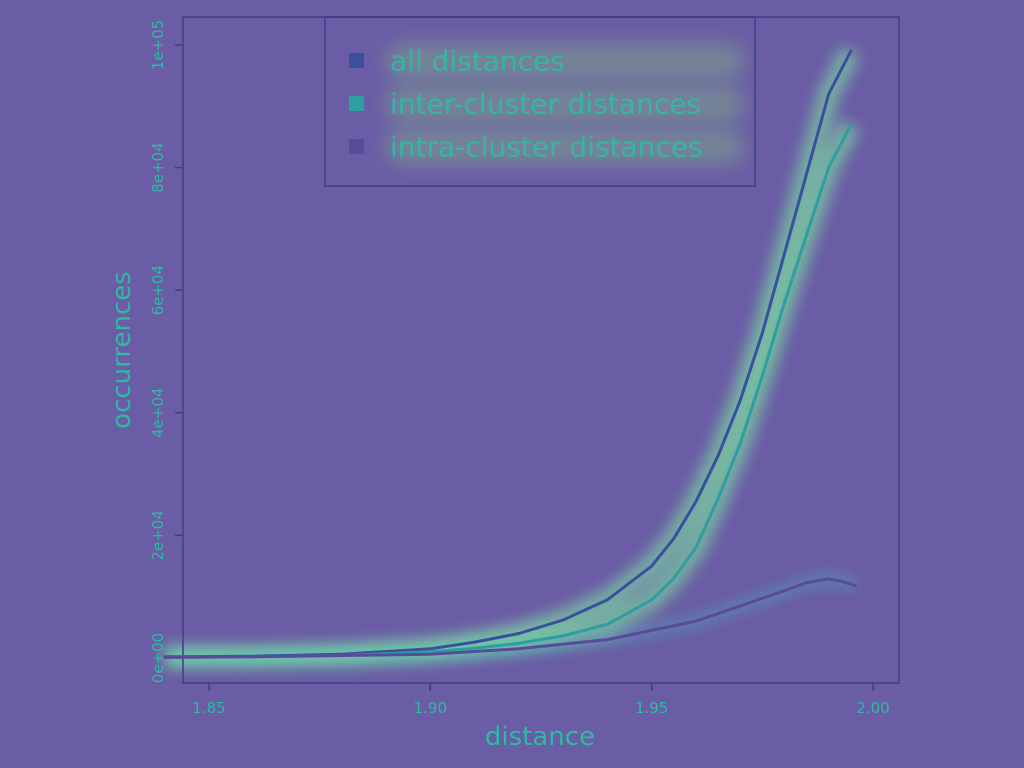 The image size is (1024, 768). What do you see at coordinates (541, 700) in the screenshot?
I see `x-axis: 1.85 1.90 1.95 2.00` at bounding box center [541, 700].